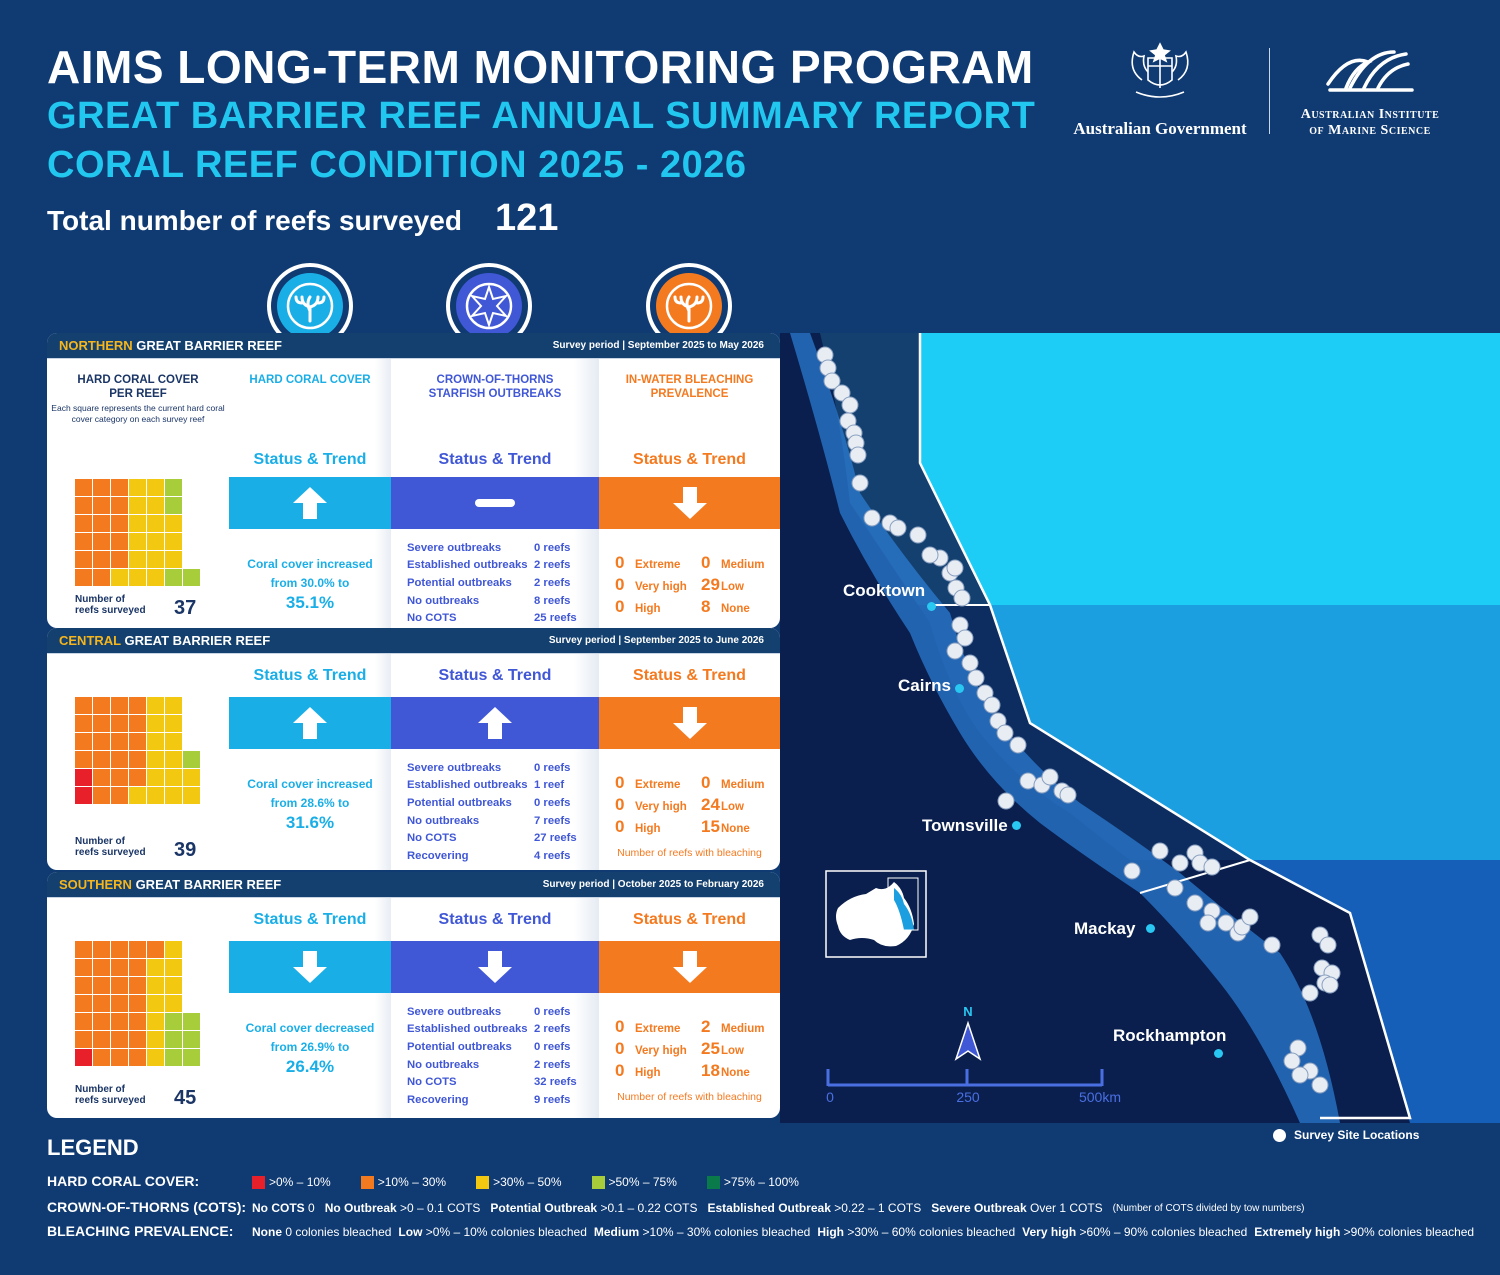 This screenshot has height=1275, width=1500. I want to click on legend-title: LEGEND, so click(93, 1147).